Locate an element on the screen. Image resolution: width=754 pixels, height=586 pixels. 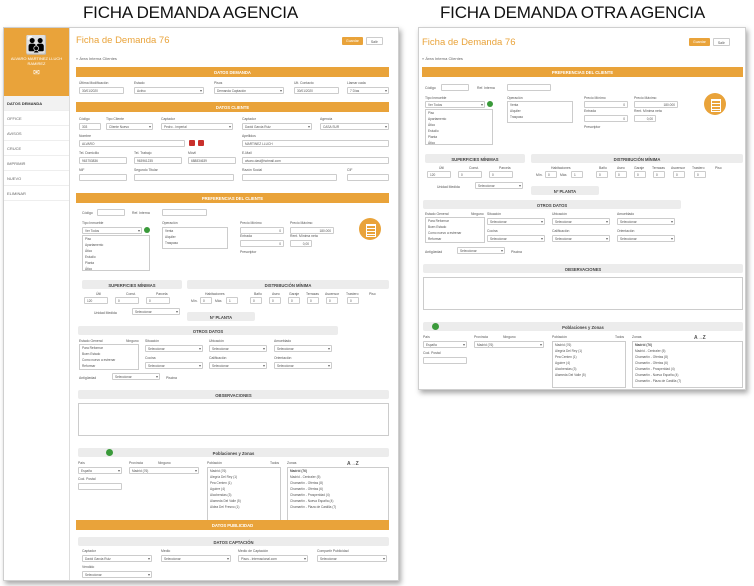
situacion-select: Seleccionar is located at coordinates (516, 221).